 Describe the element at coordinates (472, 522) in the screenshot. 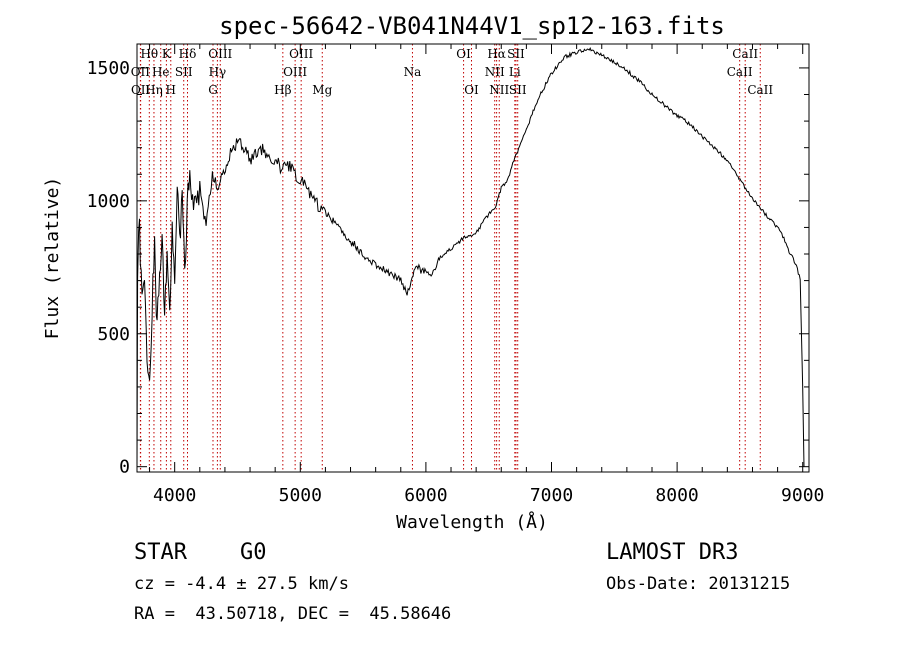

I see `x-axis-label: Wavelength (Å)` at that location.